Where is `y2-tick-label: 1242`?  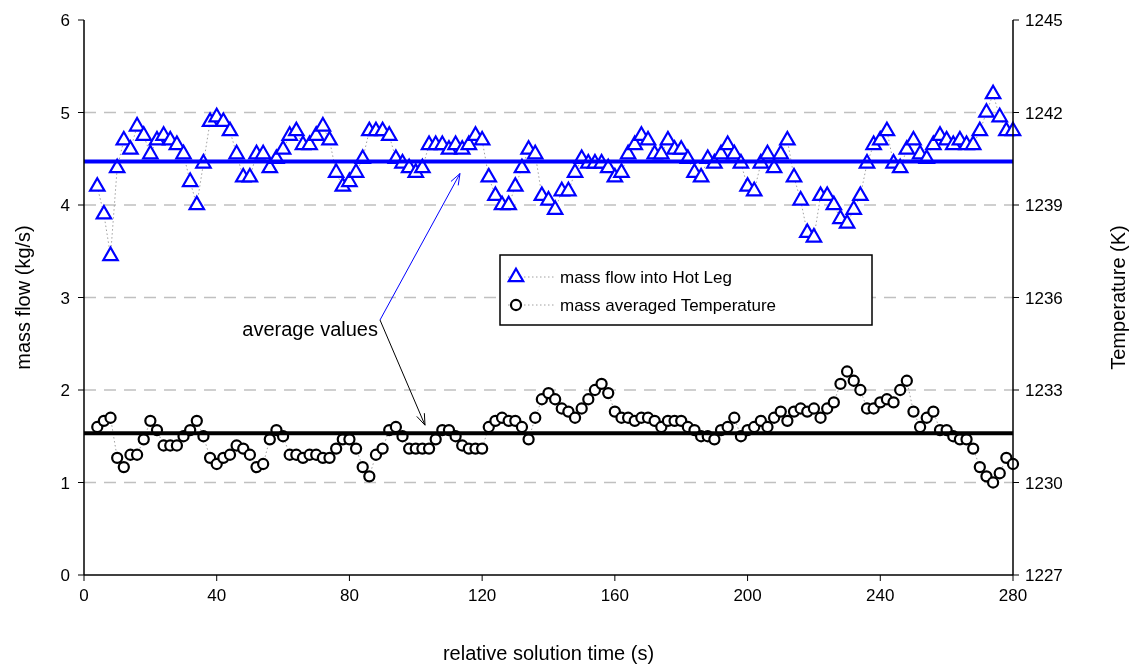
y2-tick-label: 1242 is located at coordinates (1044, 113).